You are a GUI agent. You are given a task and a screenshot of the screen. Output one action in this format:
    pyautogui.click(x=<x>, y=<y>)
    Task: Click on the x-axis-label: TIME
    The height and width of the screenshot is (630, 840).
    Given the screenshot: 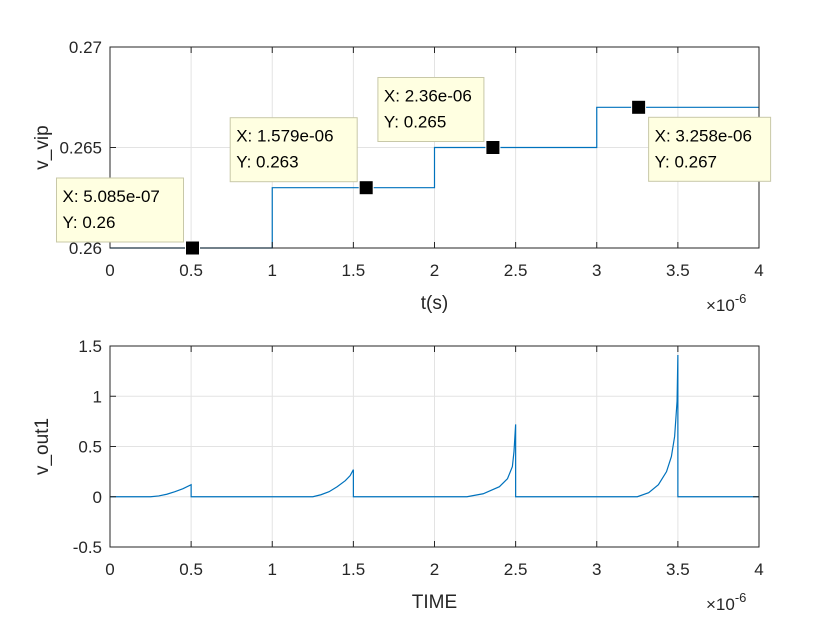 What is the action you would take?
    pyautogui.click(x=434, y=602)
    